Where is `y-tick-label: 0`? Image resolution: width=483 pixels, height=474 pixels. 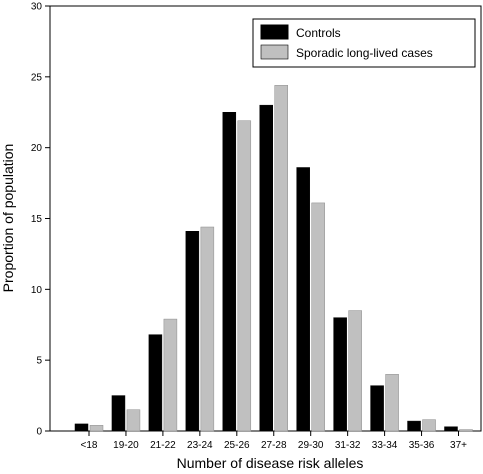 y-tick-label: 0 is located at coordinates (39, 432).